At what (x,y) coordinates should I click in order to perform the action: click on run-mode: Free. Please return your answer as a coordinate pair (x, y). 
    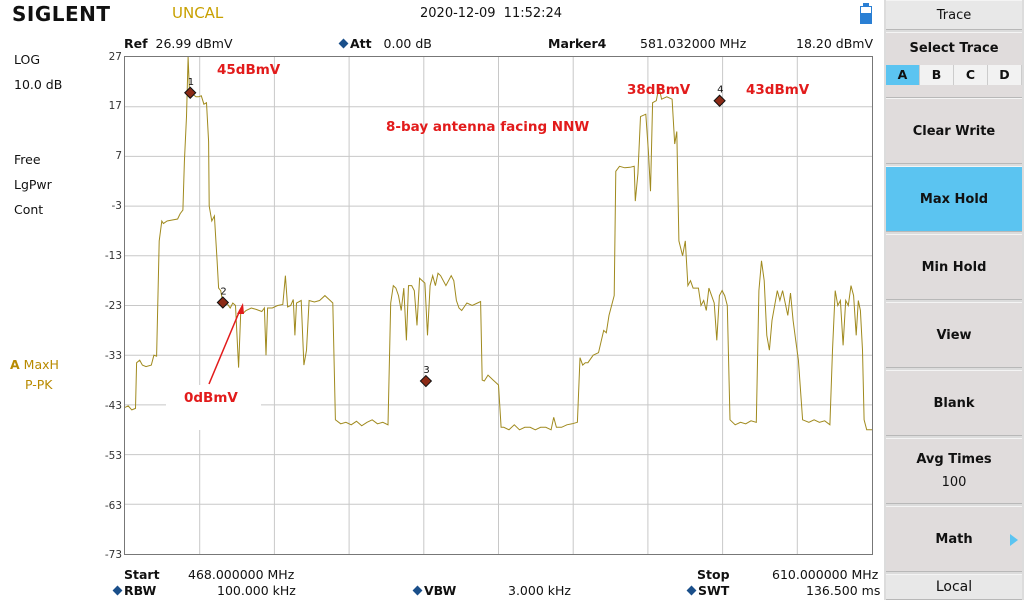
    Looking at the image, I should click on (27, 159).